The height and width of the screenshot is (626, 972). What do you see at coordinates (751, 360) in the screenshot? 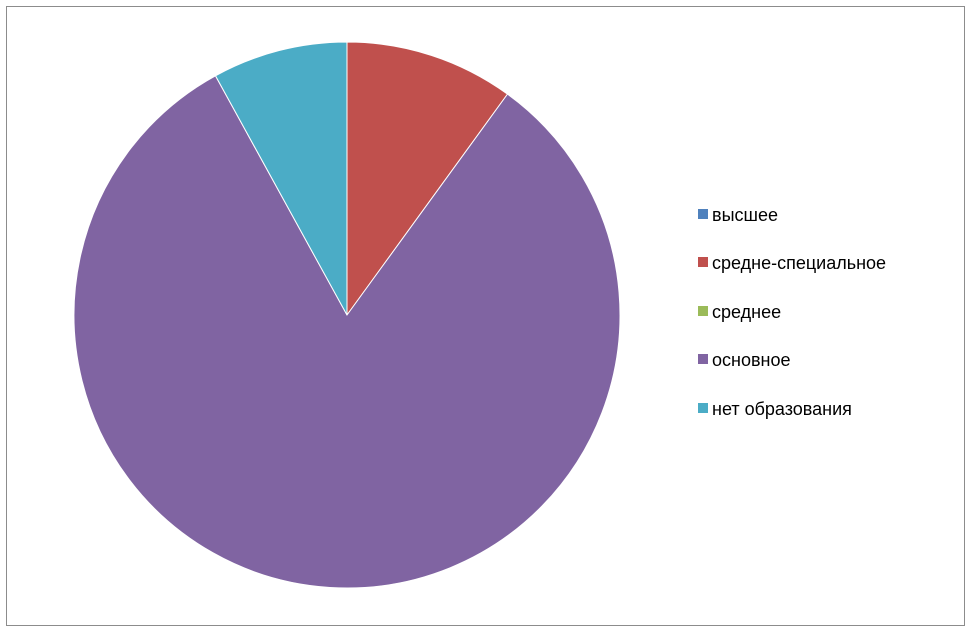
I see `legend-label: основное` at bounding box center [751, 360].